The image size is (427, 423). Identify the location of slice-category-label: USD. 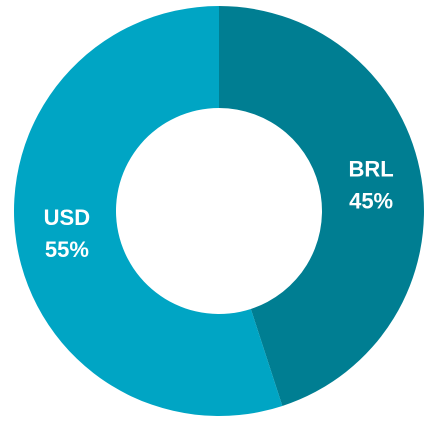
(67, 217).